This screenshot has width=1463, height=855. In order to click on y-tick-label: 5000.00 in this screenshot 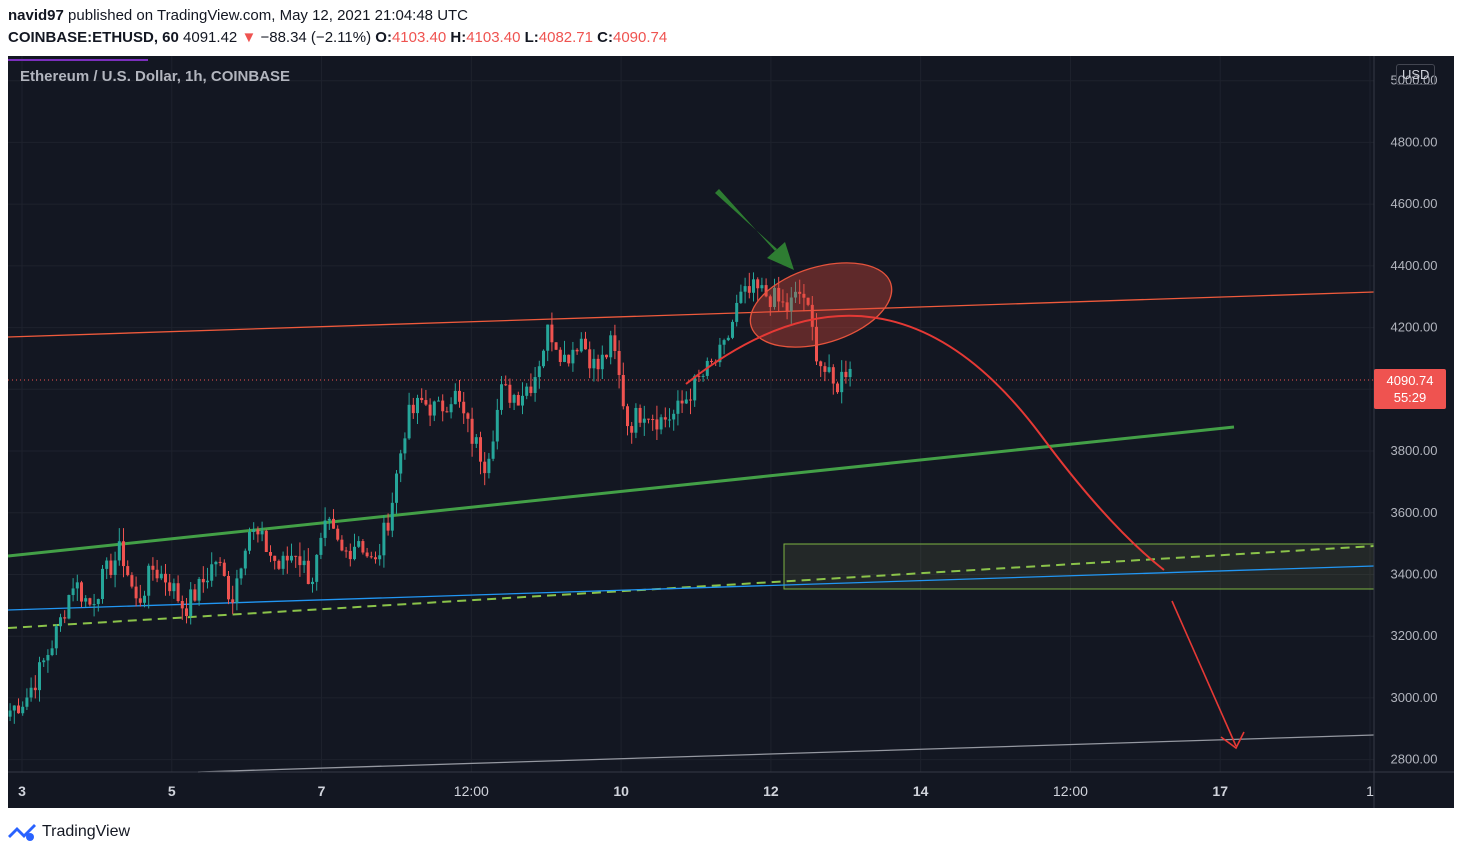, I will do `click(1414, 80)`.